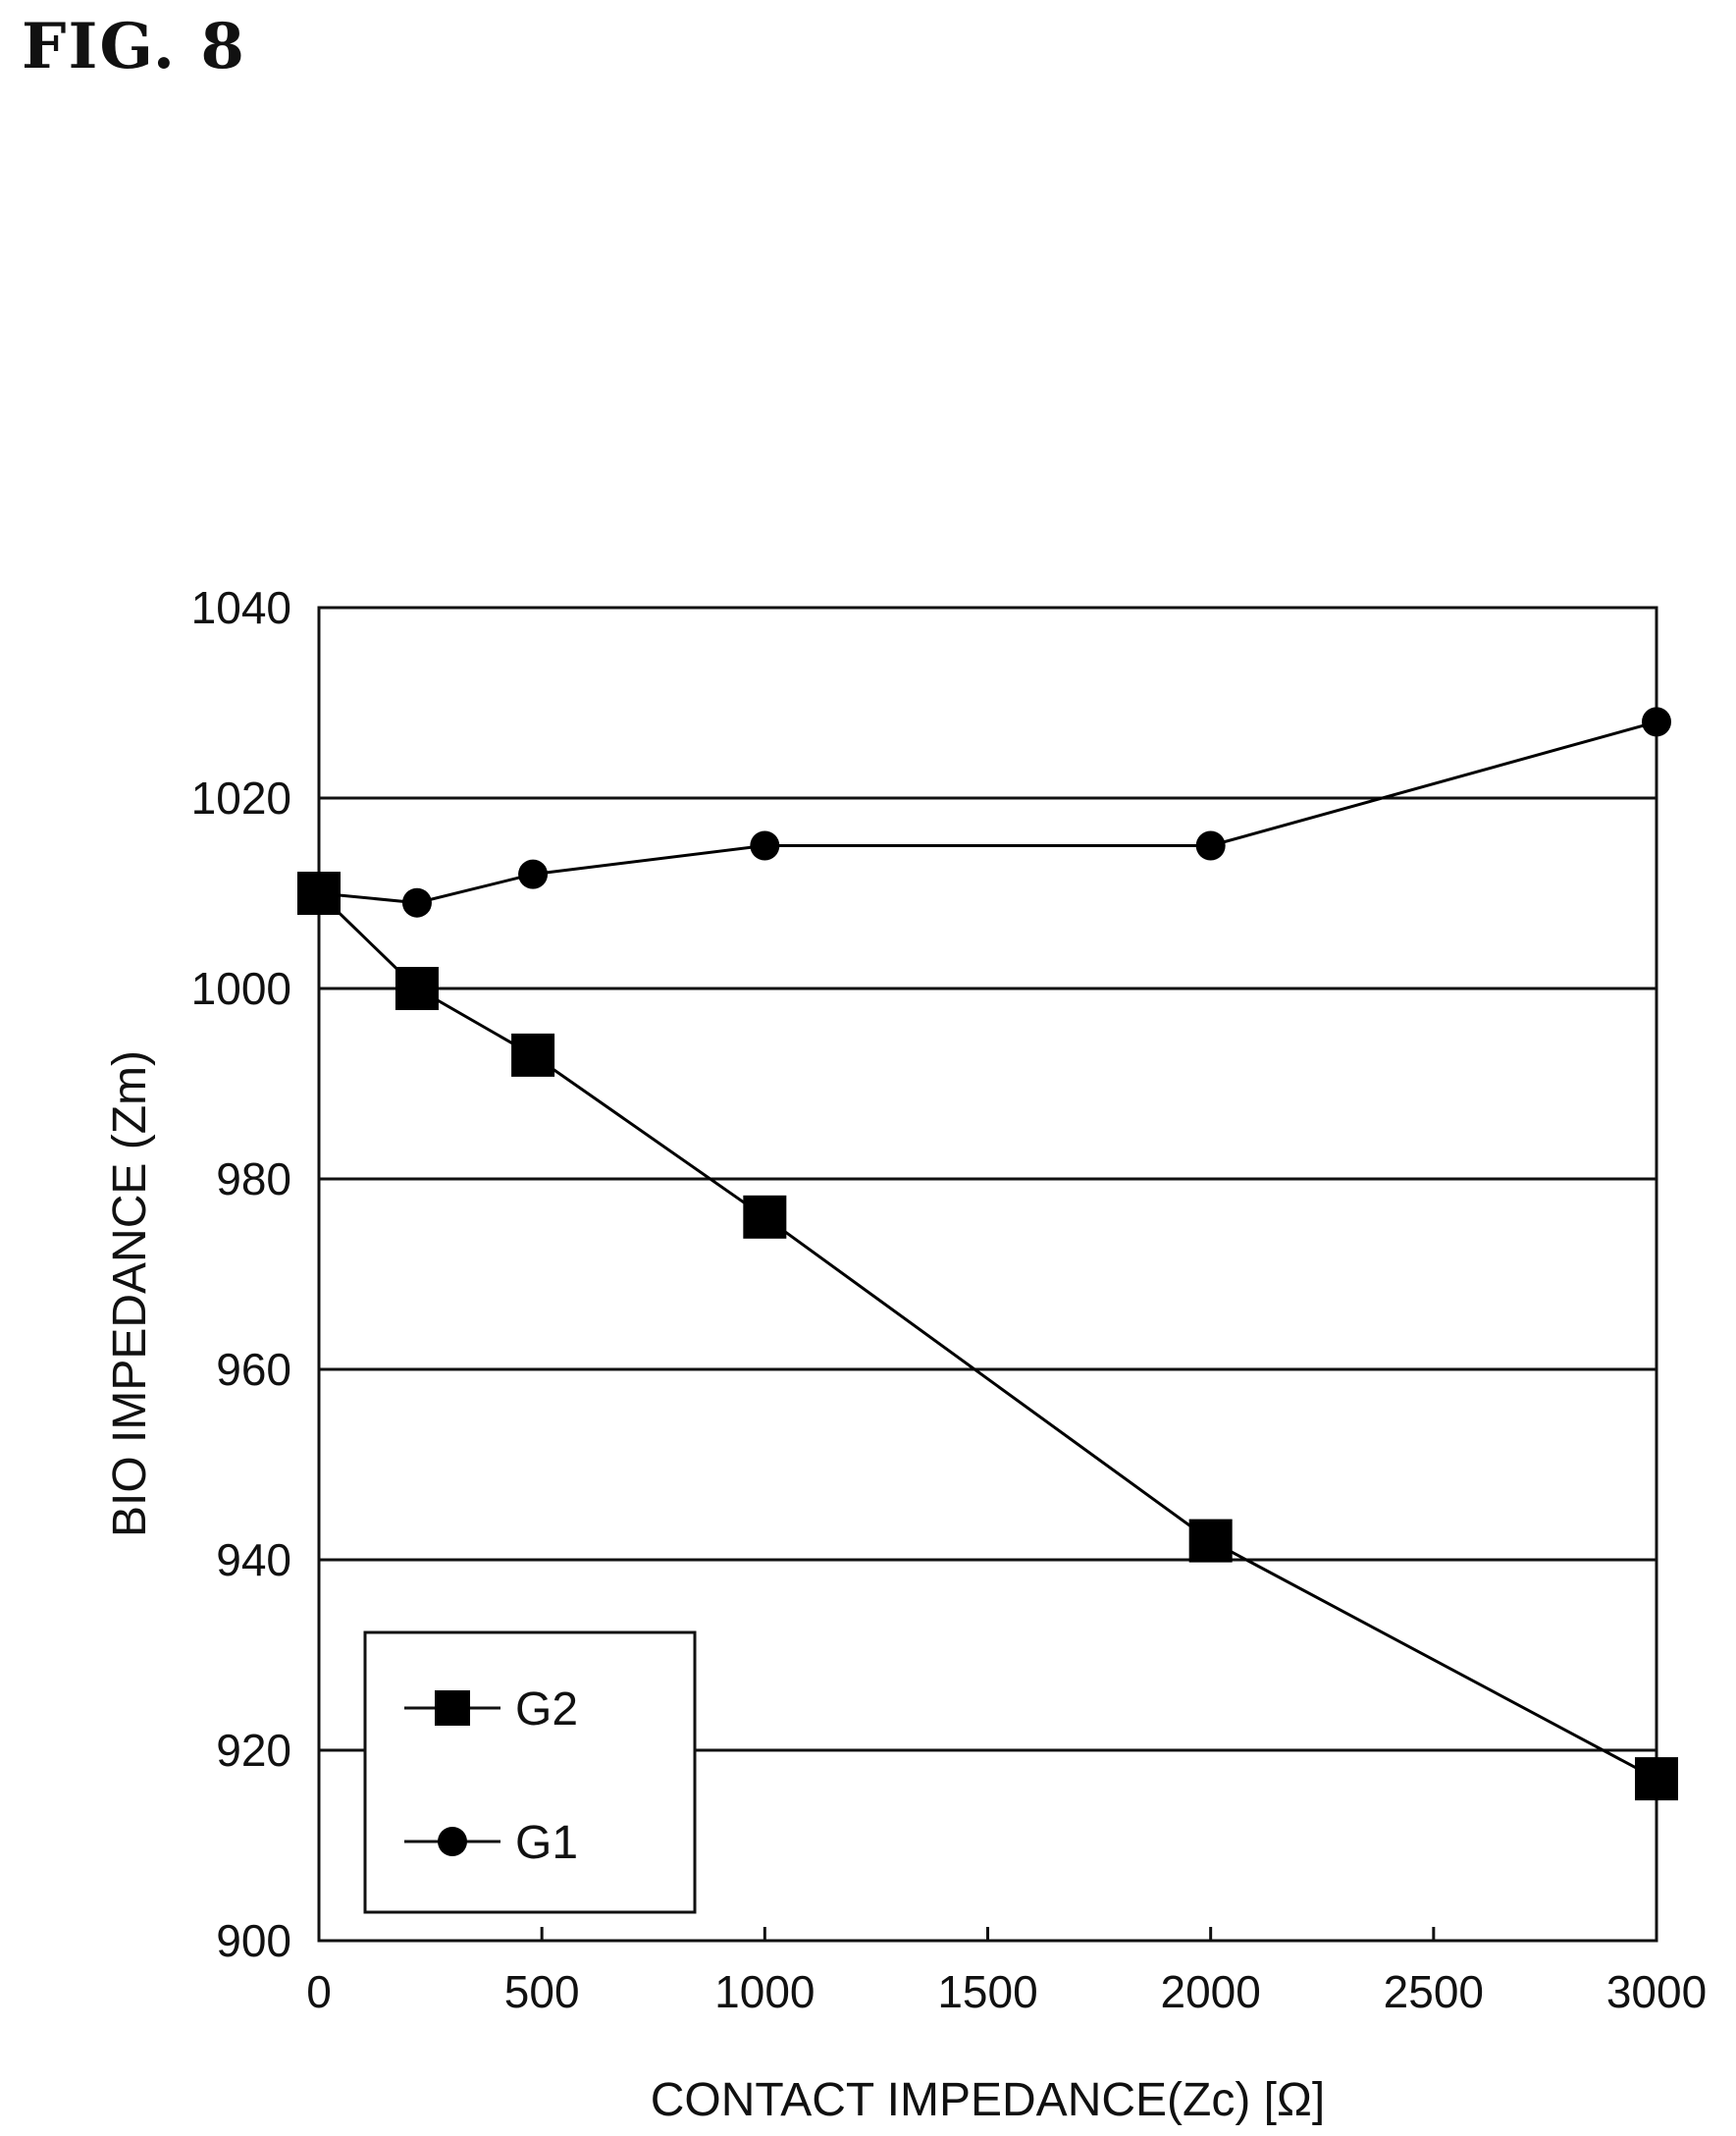  I want to click on legend-label-g1: G1, so click(546, 1843).